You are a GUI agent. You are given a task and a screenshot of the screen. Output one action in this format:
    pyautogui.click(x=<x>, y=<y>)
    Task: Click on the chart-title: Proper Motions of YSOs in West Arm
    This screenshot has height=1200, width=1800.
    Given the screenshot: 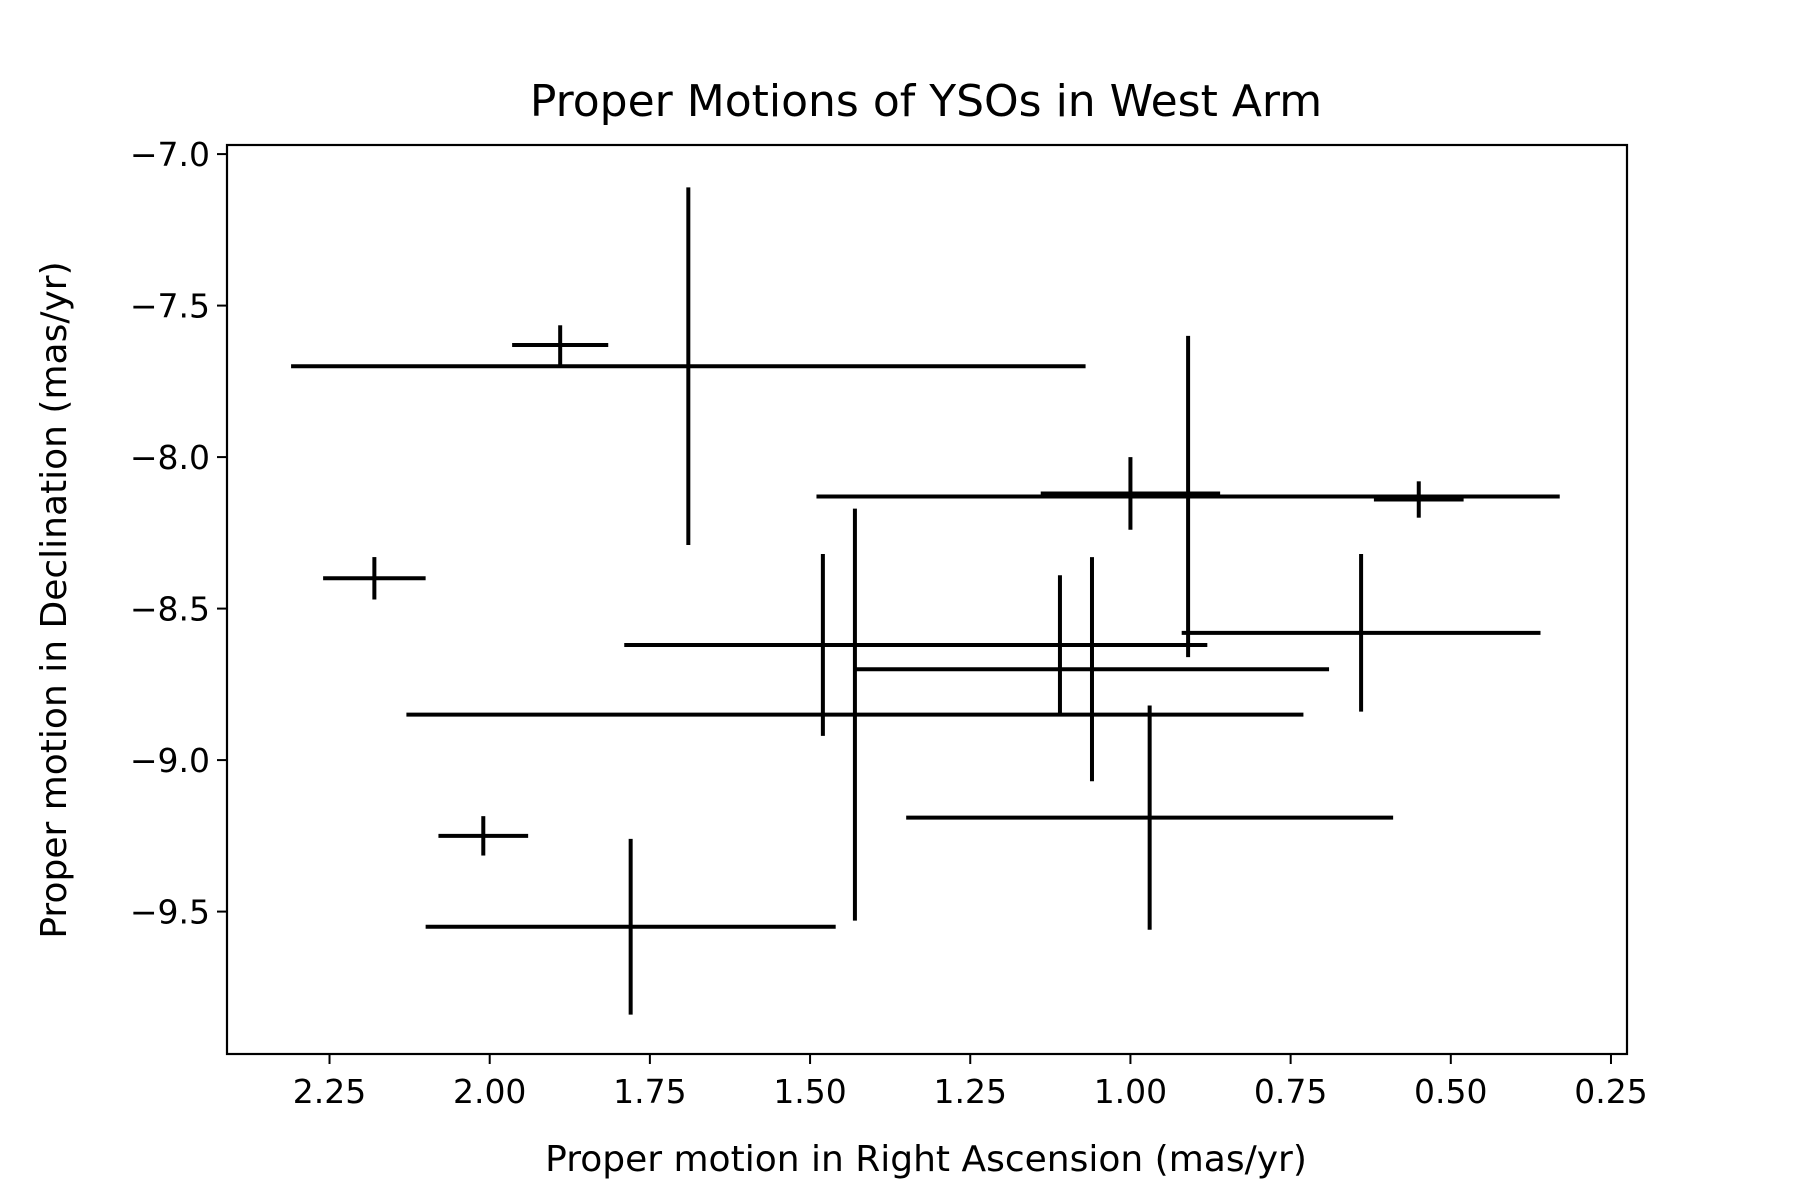 What is the action you would take?
    pyautogui.click(x=926, y=101)
    